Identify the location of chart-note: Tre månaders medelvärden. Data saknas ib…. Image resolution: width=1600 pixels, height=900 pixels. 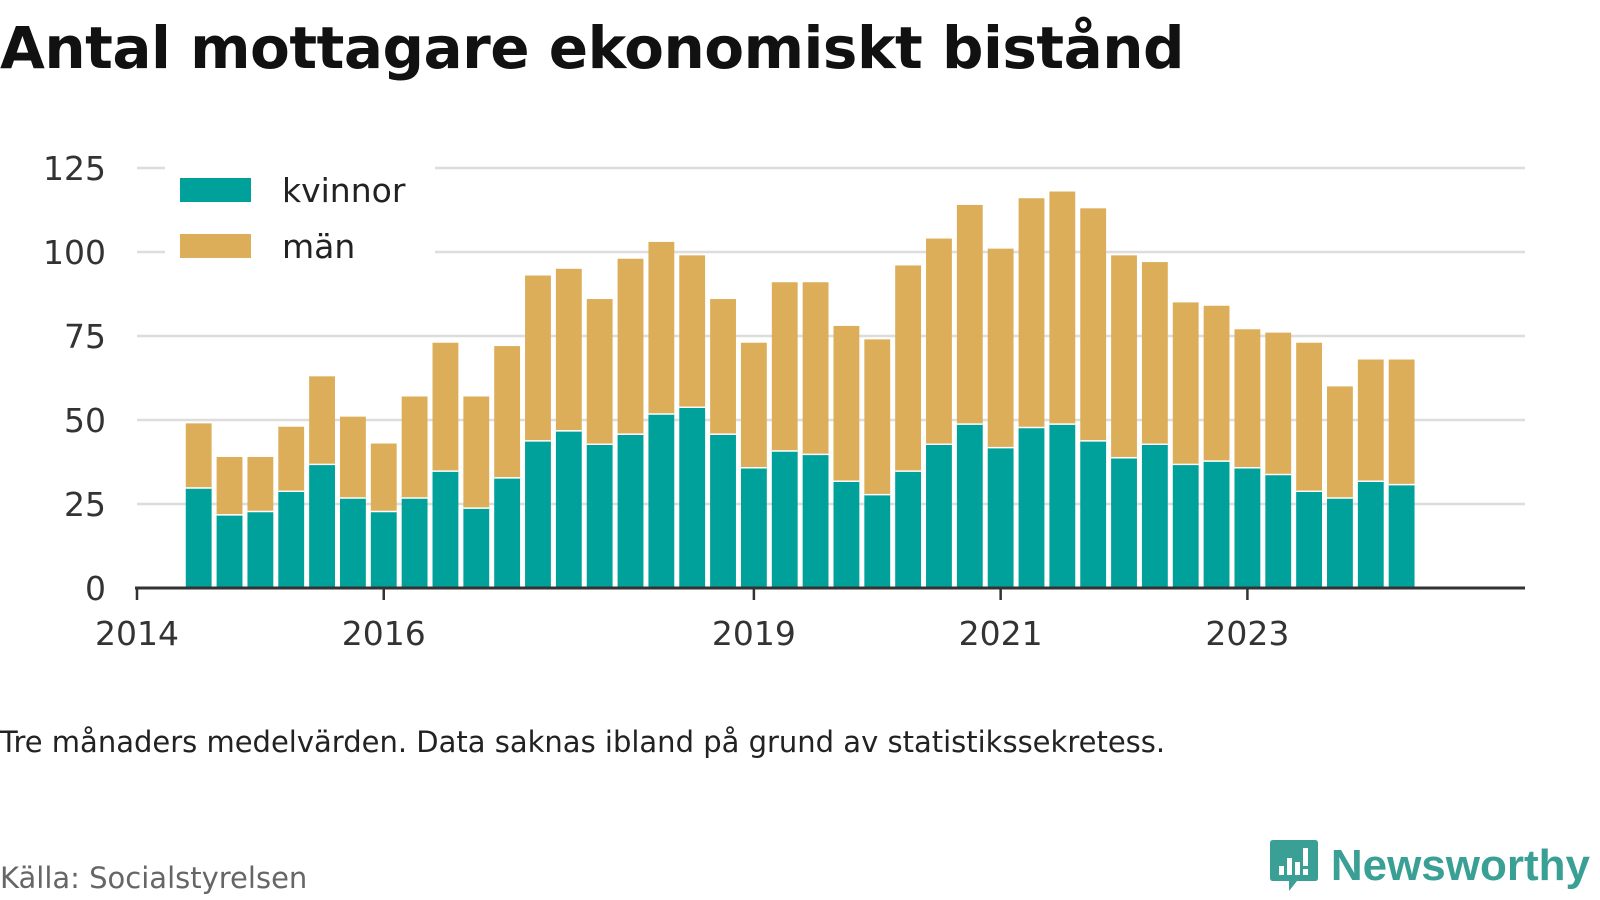
(583, 742).